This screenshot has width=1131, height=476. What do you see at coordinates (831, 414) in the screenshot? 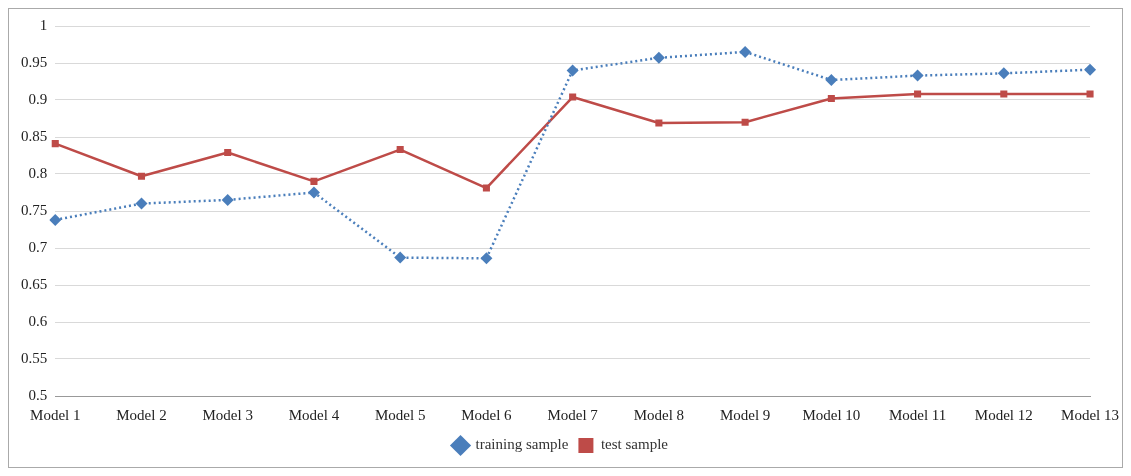
I see `x-tick-label: Model 10` at bounding box center [831, 414].